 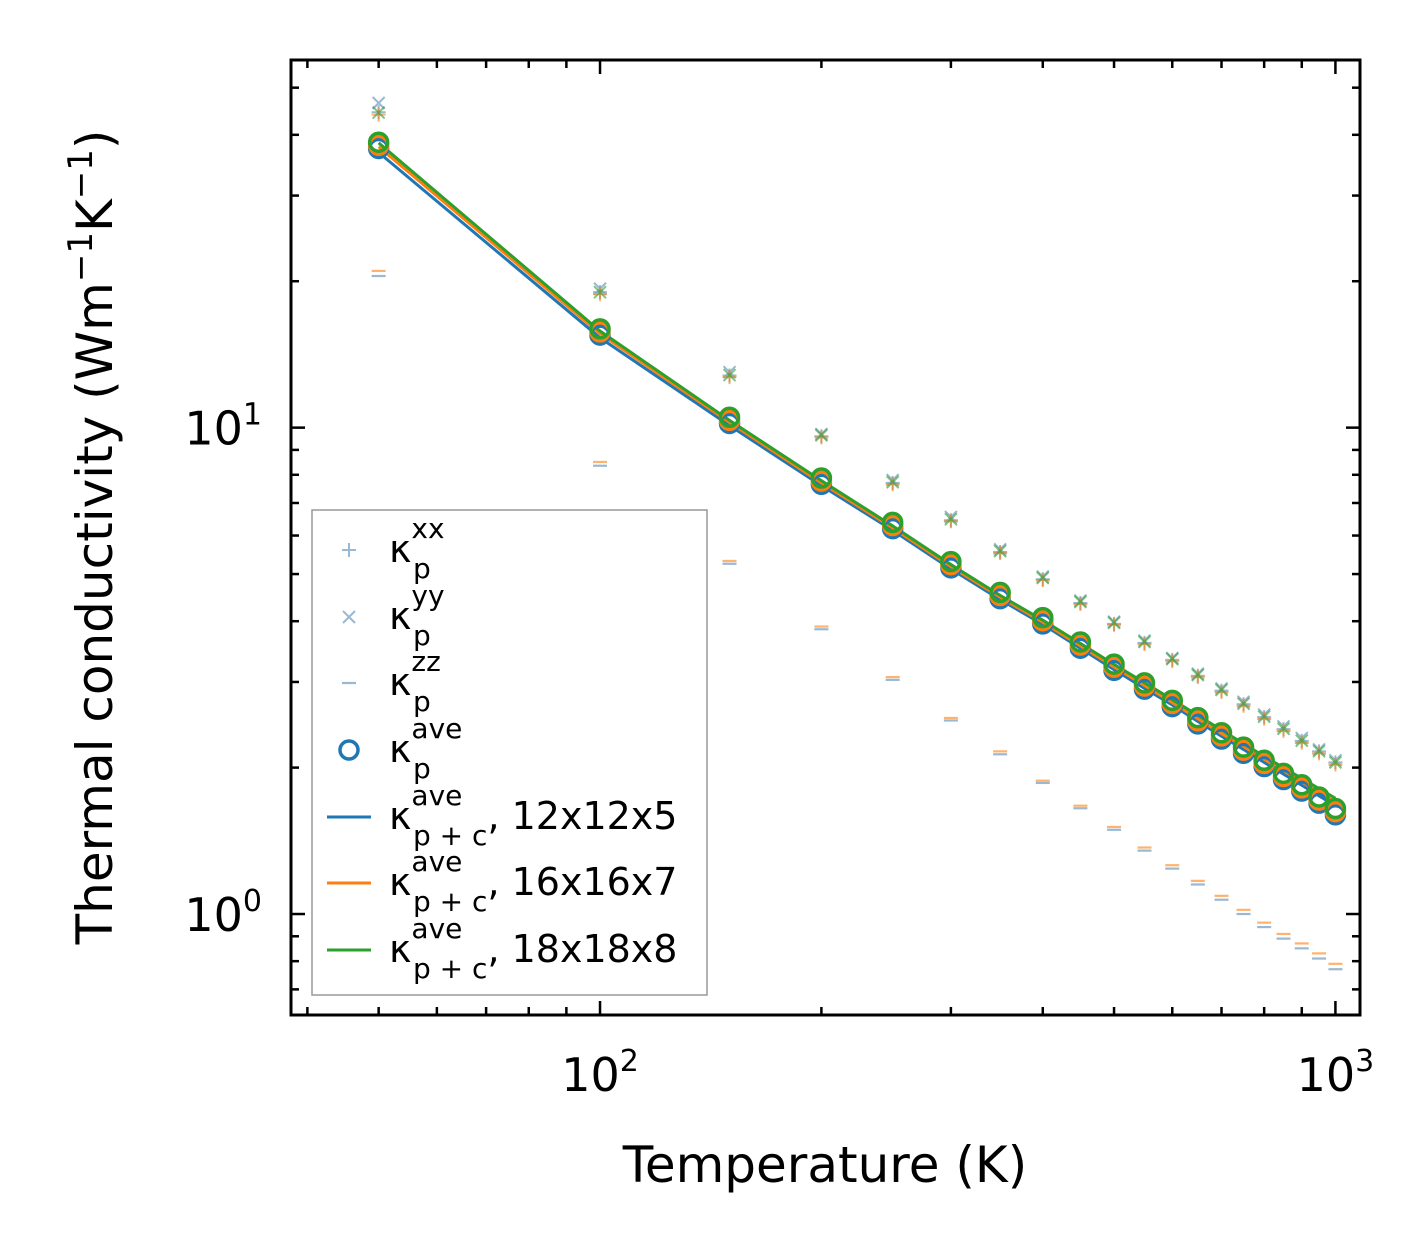 I want to click on legend-label-main-1: κ, so click(x=400, y=616).